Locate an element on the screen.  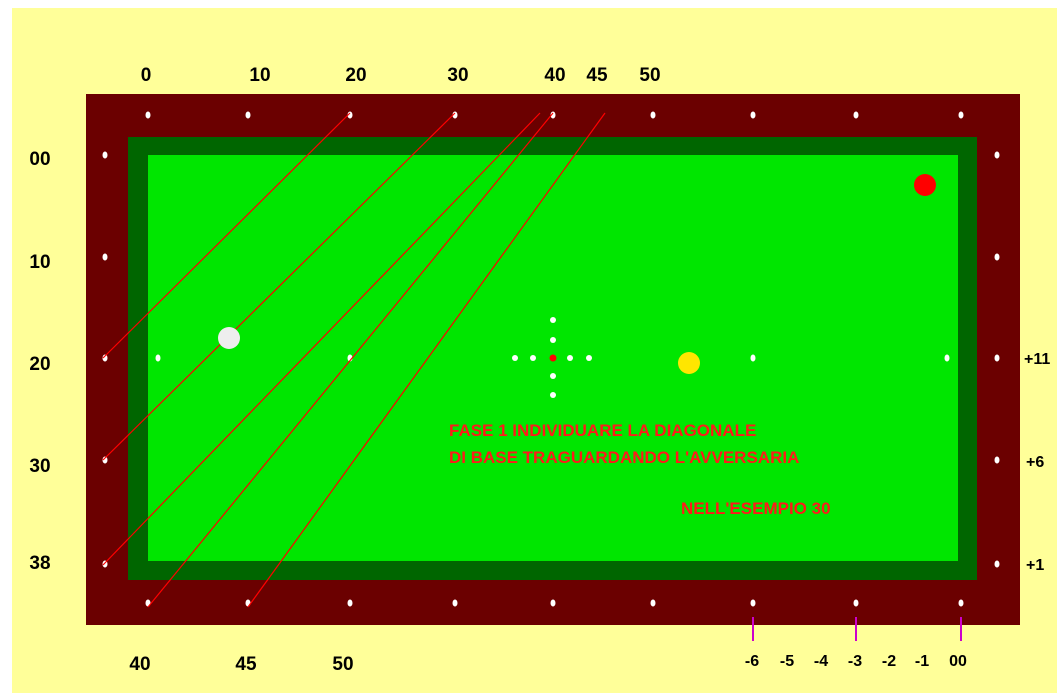
left-label: 30 is located at coordinates (39, 466).